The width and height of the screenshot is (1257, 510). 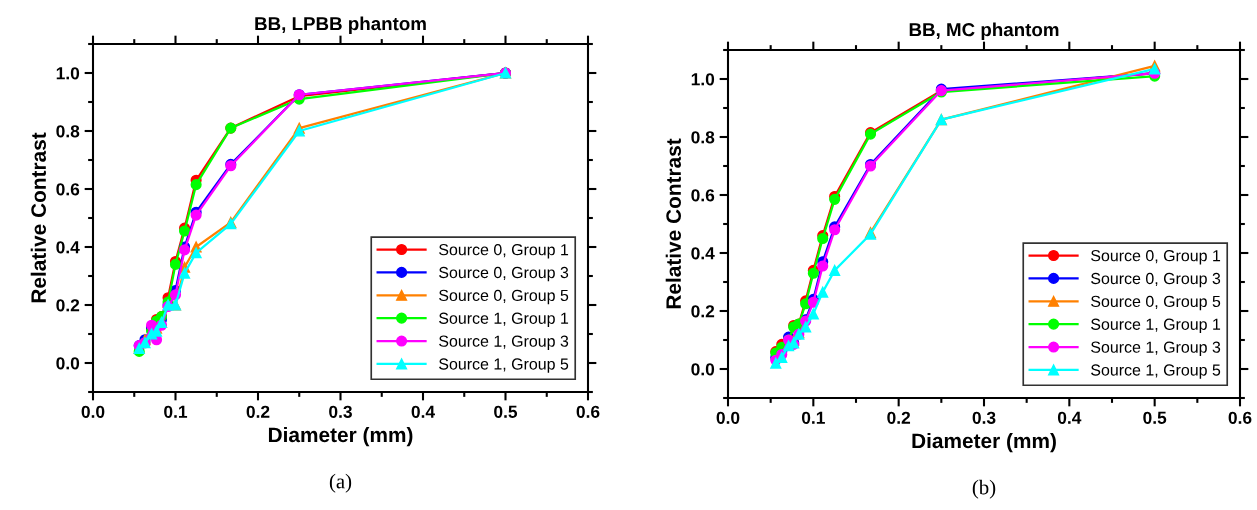 What do you see at coordinates (984, 31) in the screenshot?
I see `chart-title: BB, MC phantom` at bounding box center [984, 31].